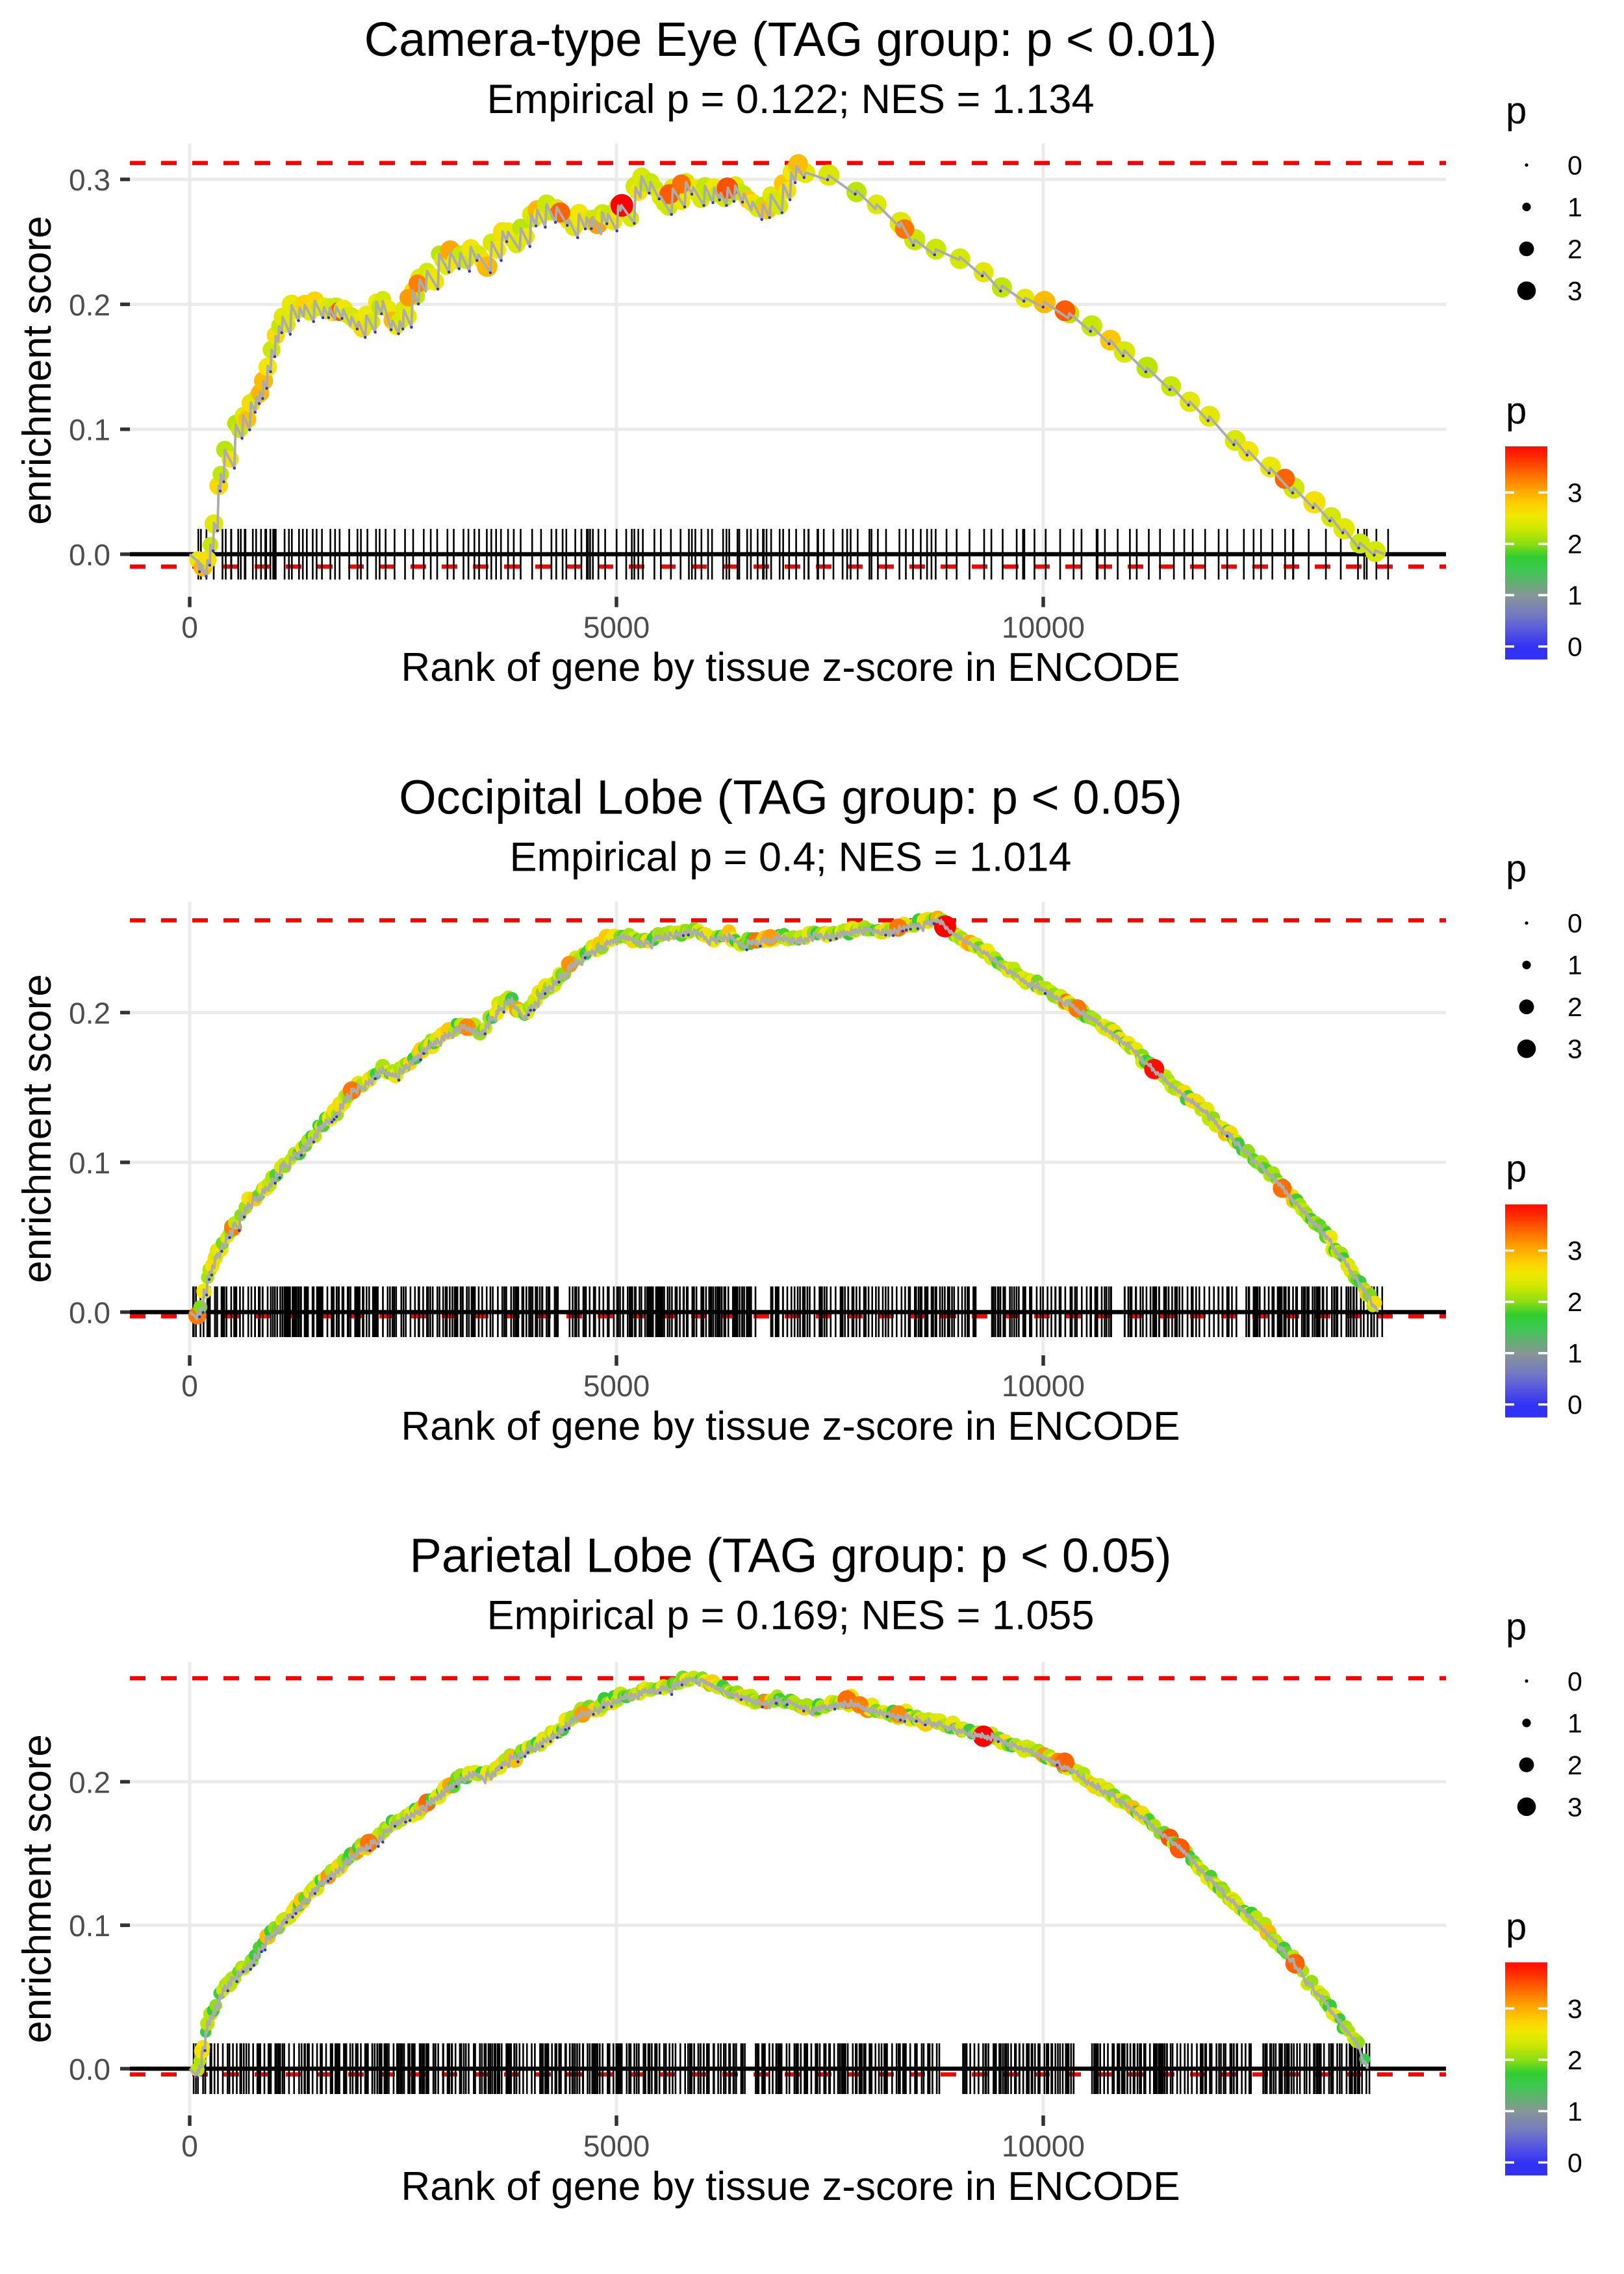 The image size is (1624, 2274). I want to click on svg-text:Parietal Lobe (TAG group: p <: Parietal Lobe (TAG group: p < 0.05), so click(790, 1555).